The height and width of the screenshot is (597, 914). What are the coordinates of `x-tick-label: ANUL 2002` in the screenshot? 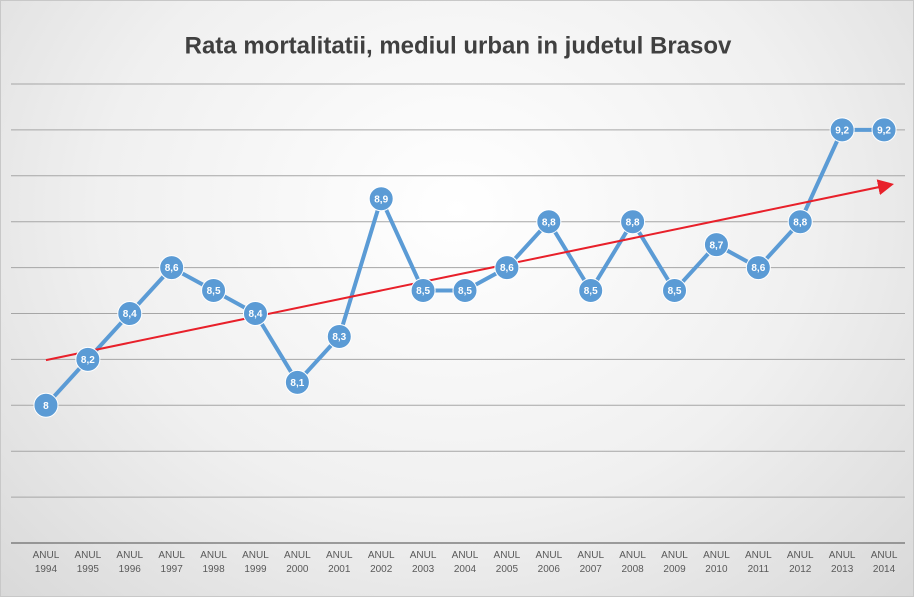 It's located at (381, 562).